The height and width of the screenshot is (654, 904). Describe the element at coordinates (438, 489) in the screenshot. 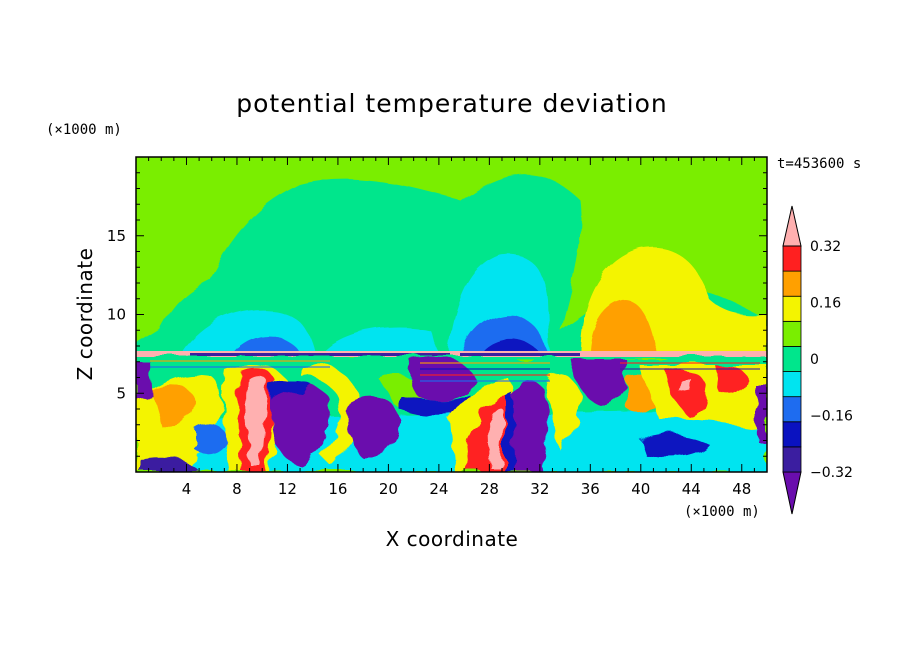

I see `x-tick-label: 24` at that location.